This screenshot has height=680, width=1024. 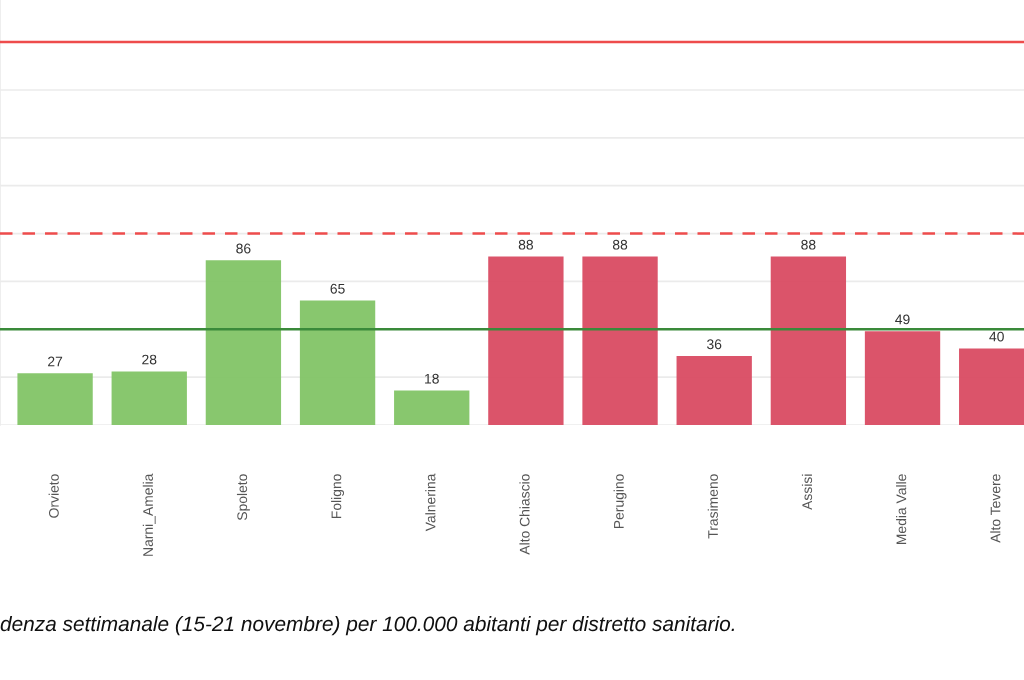 What do you see at coordinates (243, 497) in the screenshot?
I see `x-tick-label: Spoleto` at bounding box center [243, 497].